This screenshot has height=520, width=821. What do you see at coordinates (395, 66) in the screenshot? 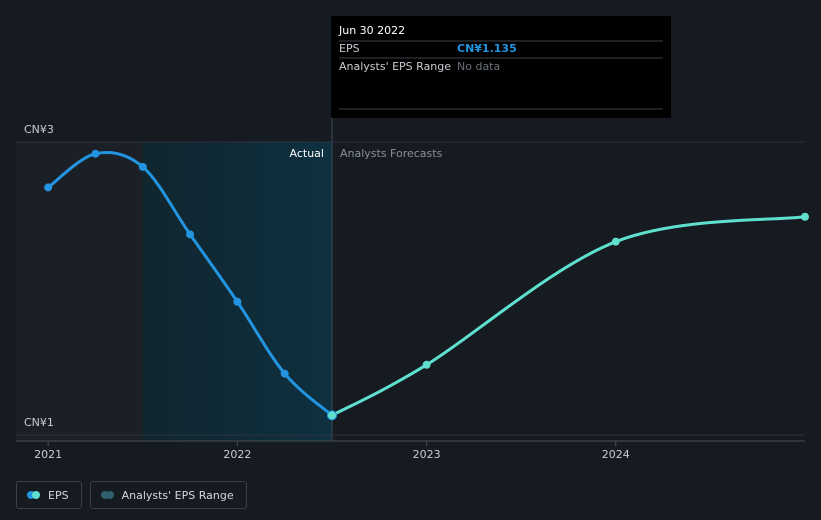
I see `tooltip-label: Analysts' EPS Range` at bounding box center [395, 66].